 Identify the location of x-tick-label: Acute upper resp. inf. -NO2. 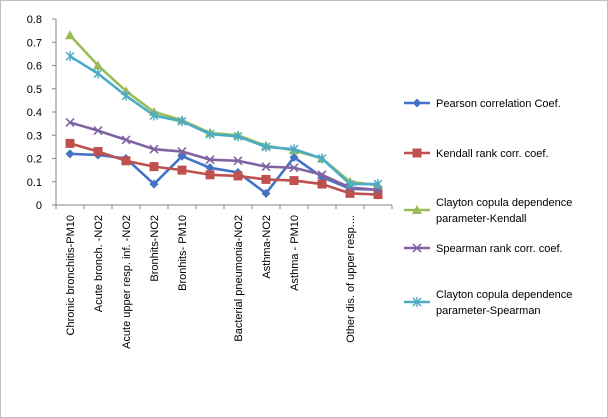
(127, 282).